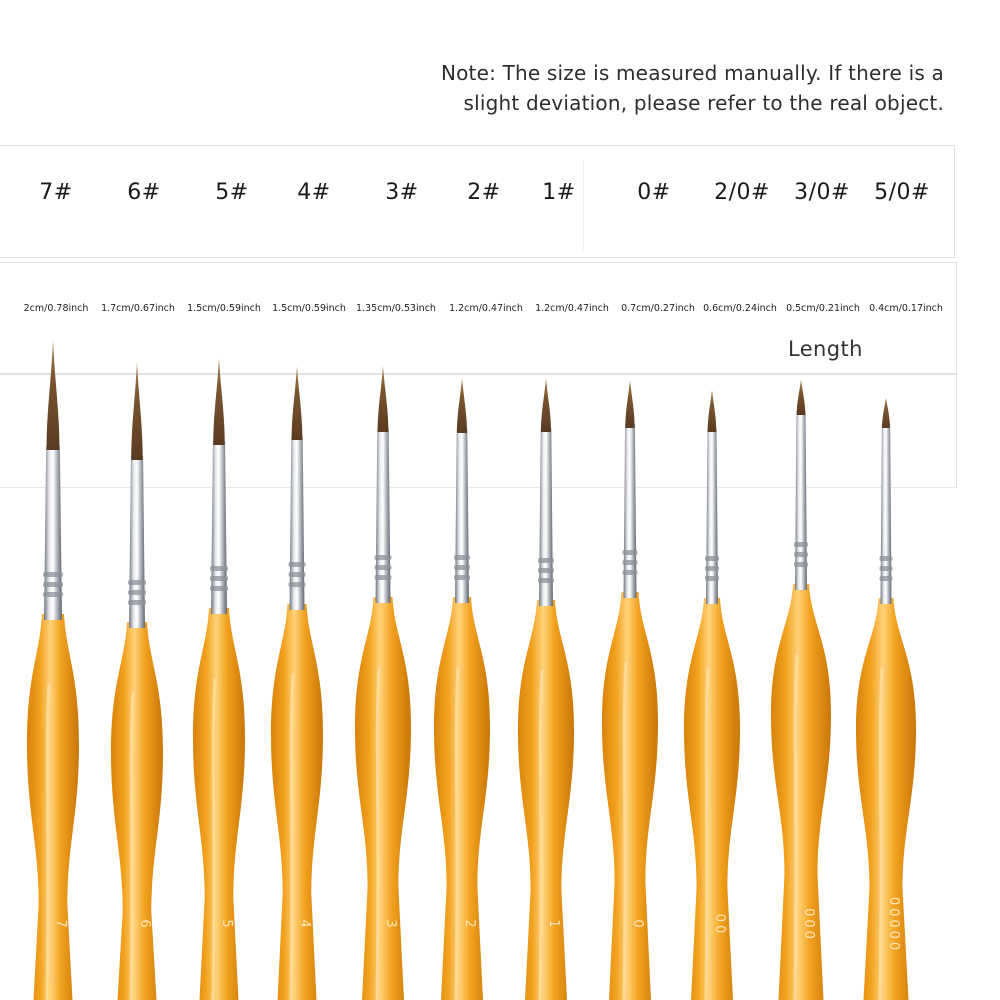 This screenshot has height=1000, width=1000. Describe the element at coordinates (309, 308) in the screenshot. I see `length-label-4: 1.5cm/0.59inch` at that location.